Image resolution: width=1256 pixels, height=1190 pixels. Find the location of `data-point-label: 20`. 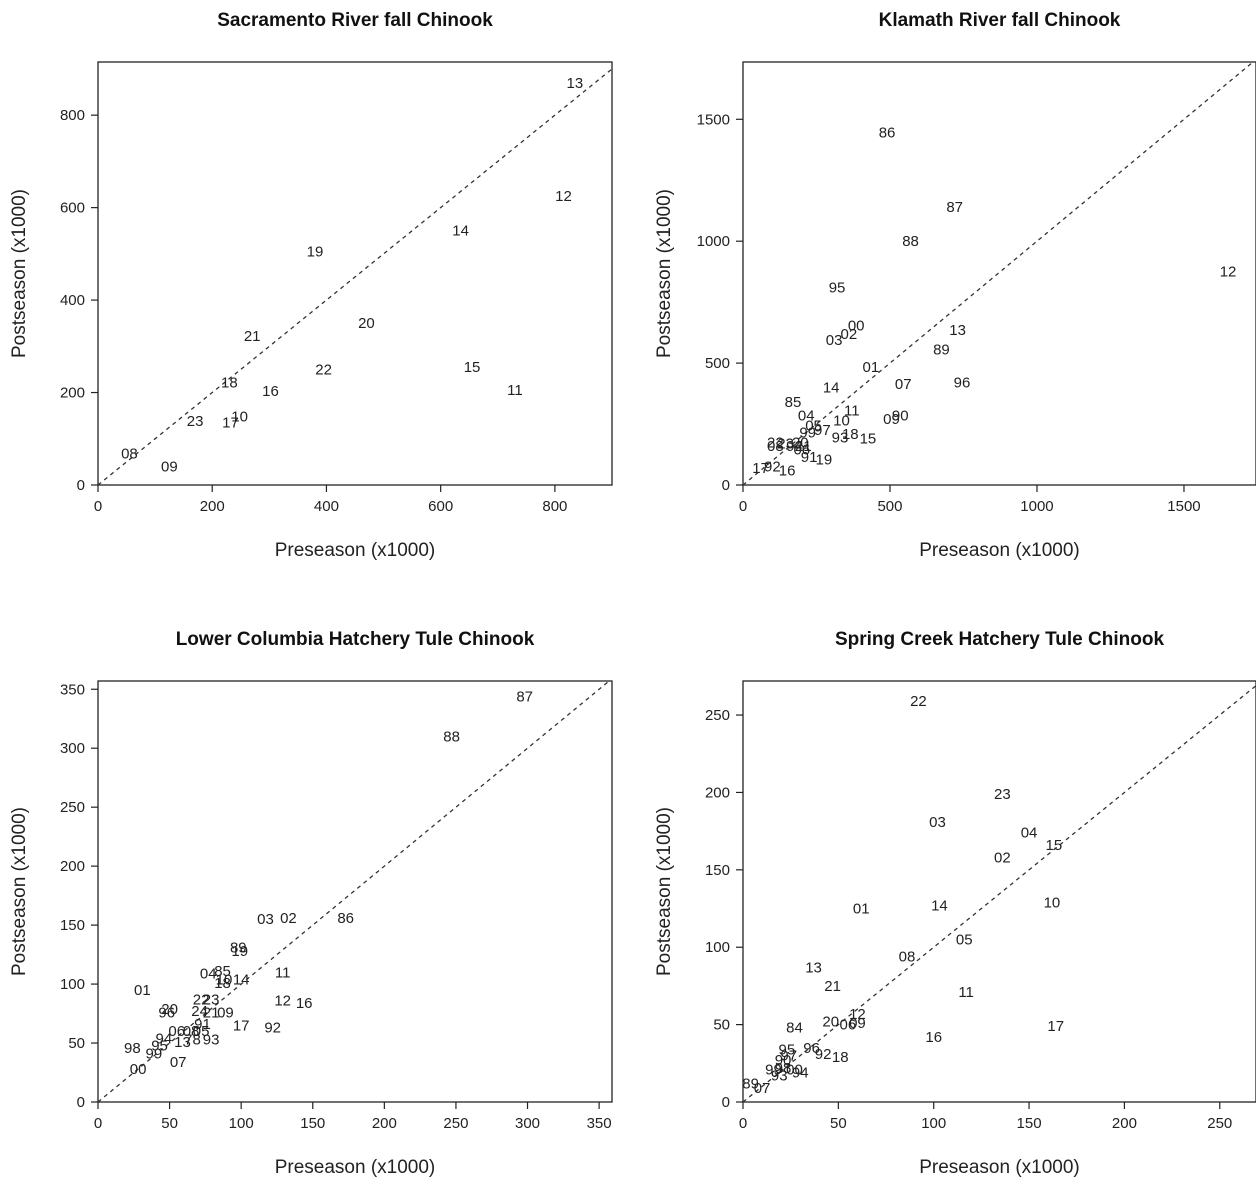

data-point-label: 20 is located at coordinates (830, 1022).